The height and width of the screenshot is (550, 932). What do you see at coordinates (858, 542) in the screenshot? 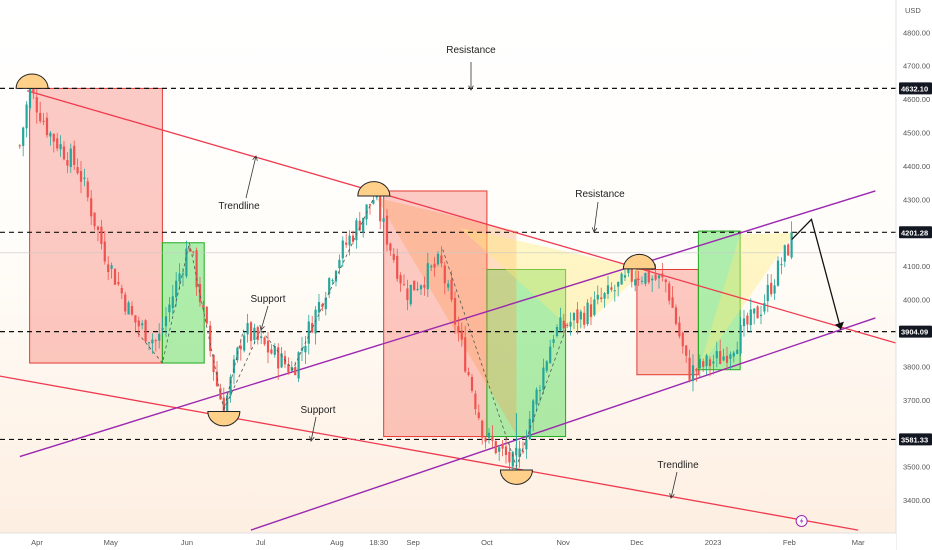
I see `time-tick-label: Mar` at bounding box center [858, 542].